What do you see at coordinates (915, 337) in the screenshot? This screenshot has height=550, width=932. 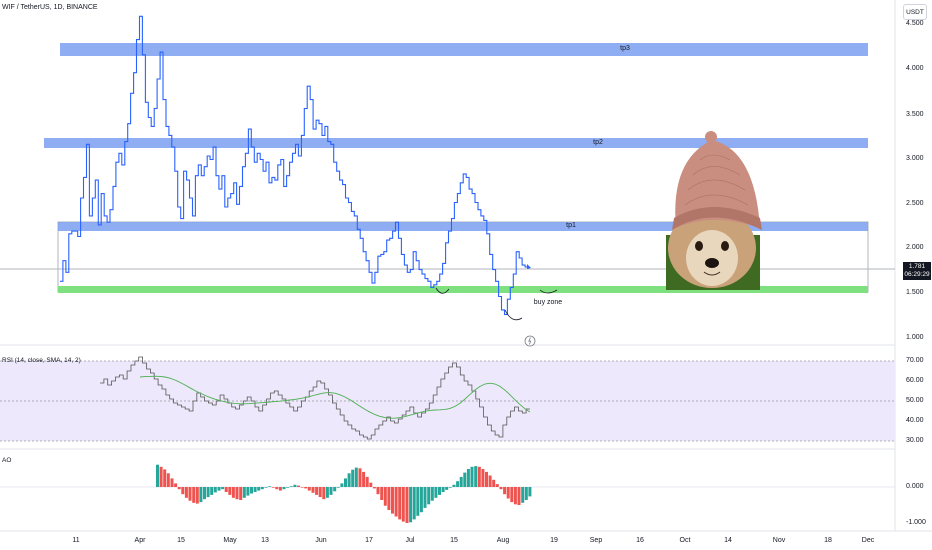 I see `price-tick: 1.000` at bounding box center [915, 337].